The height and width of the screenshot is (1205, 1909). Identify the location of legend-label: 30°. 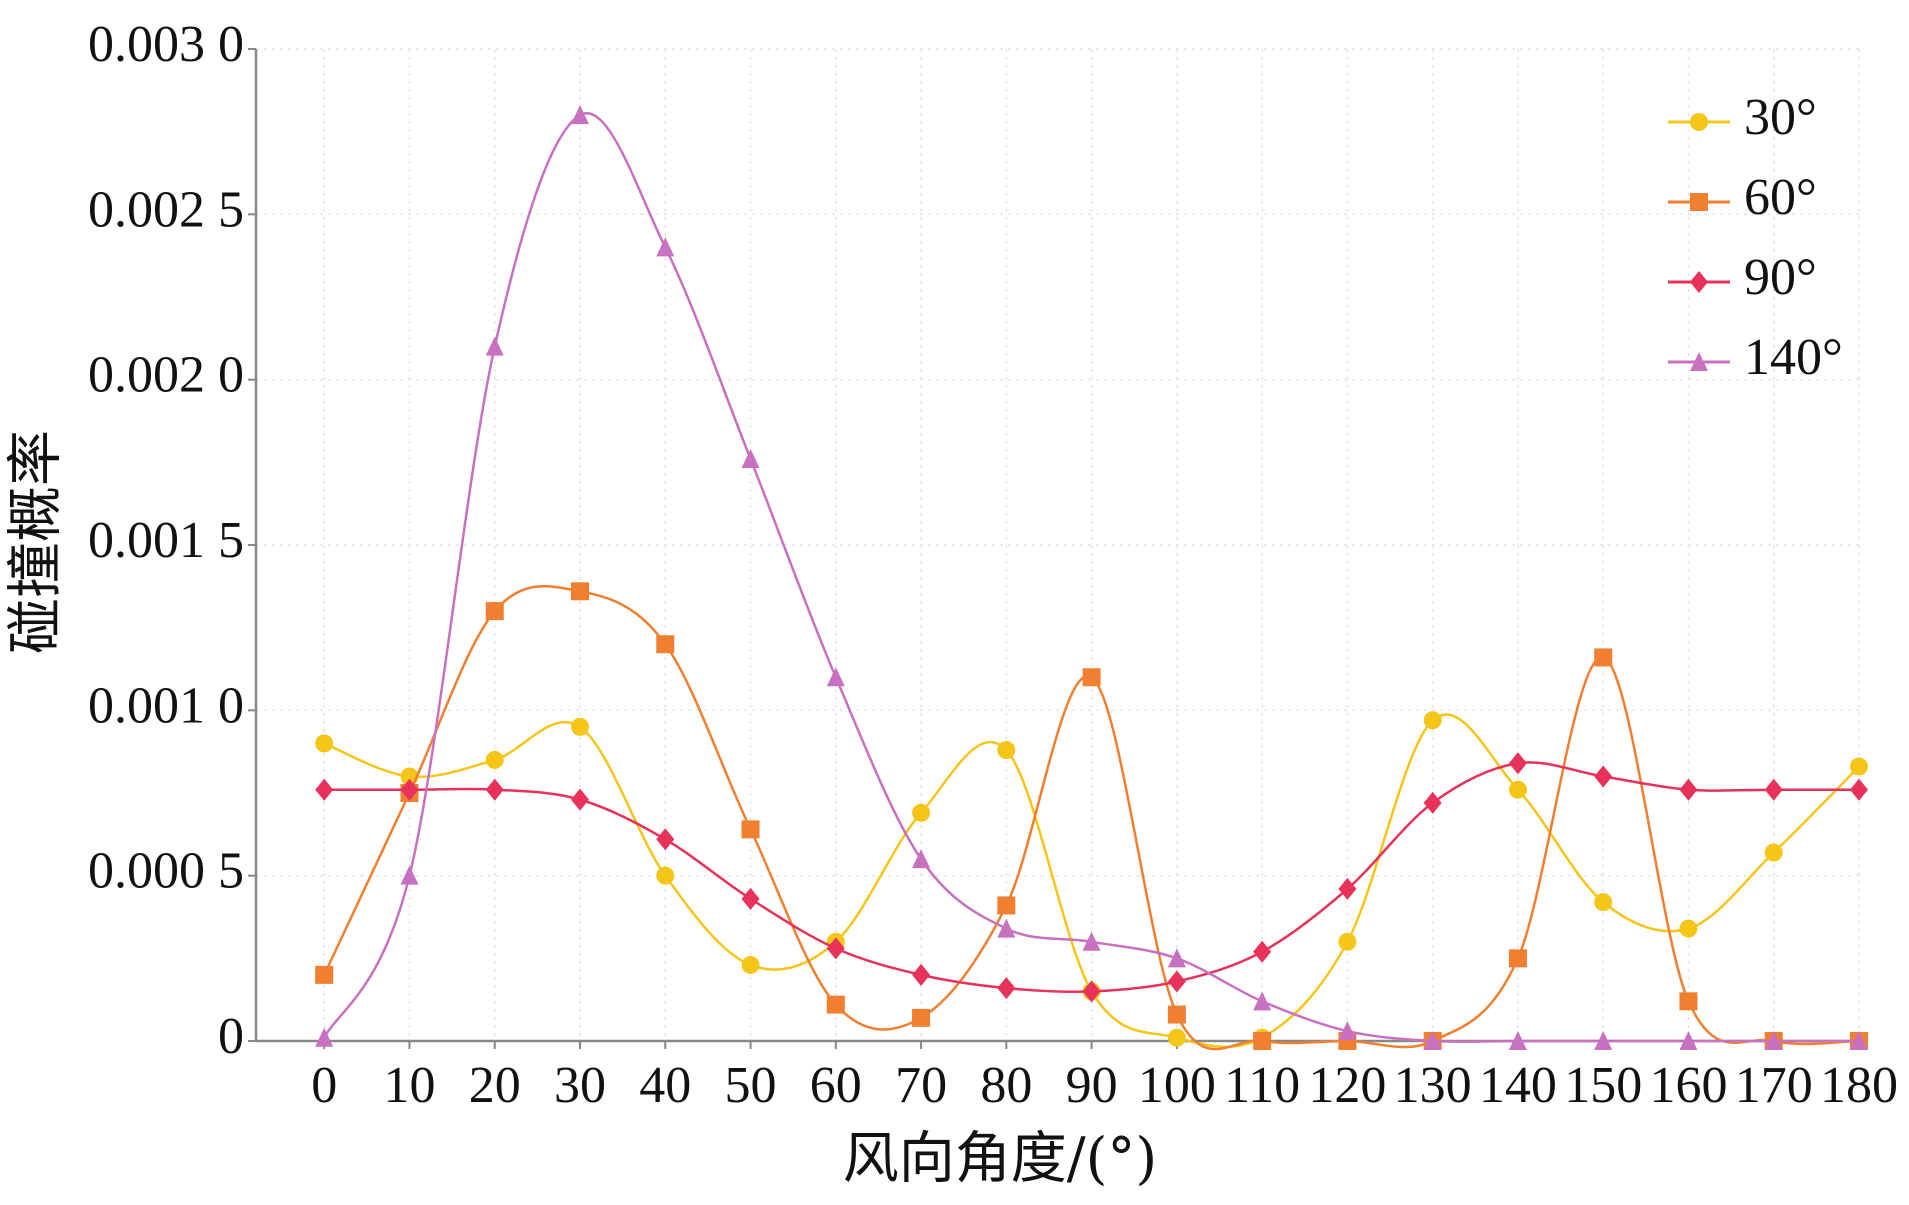
(1780, 117).